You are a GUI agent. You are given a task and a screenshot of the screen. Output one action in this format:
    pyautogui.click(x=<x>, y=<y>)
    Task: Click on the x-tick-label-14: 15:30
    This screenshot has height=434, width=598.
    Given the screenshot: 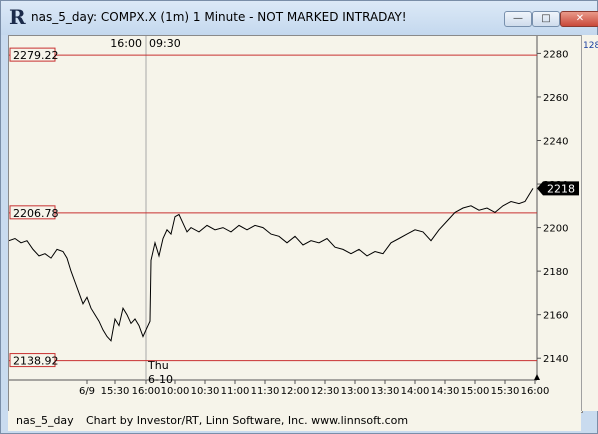 What is the action you would take?
    pyautogui.click(x=505, y=391)
    